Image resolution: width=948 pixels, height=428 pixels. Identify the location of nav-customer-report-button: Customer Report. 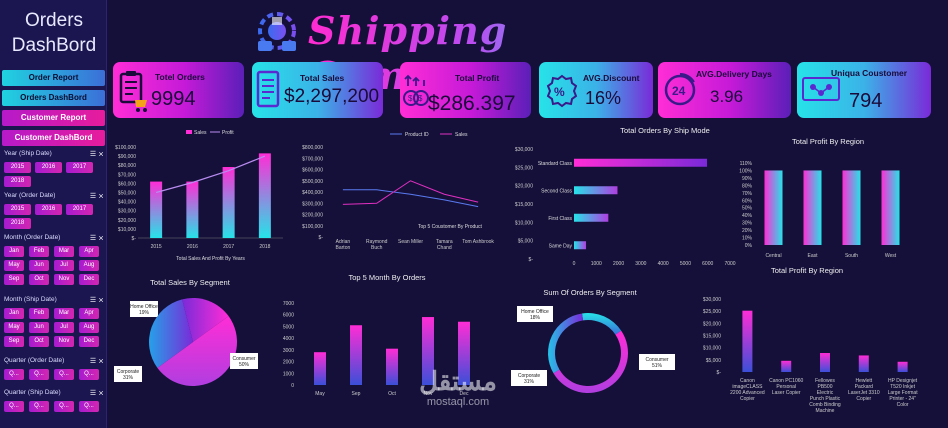
(53, 118).